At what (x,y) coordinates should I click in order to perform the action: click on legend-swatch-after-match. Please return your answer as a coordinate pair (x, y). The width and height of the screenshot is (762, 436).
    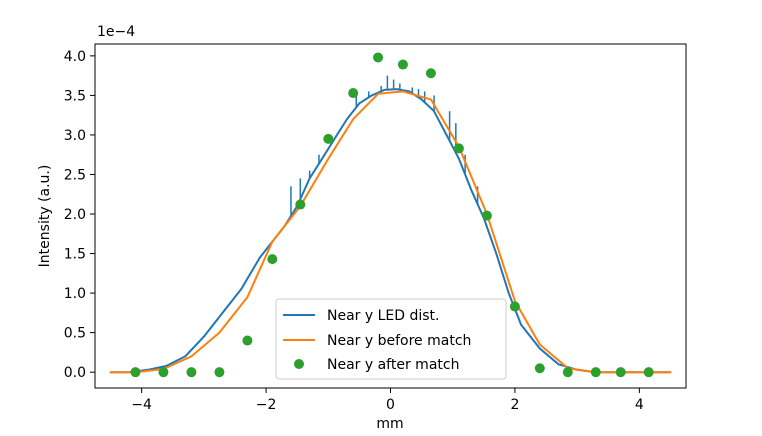
    Looking at the image, I should click on (299, 364).